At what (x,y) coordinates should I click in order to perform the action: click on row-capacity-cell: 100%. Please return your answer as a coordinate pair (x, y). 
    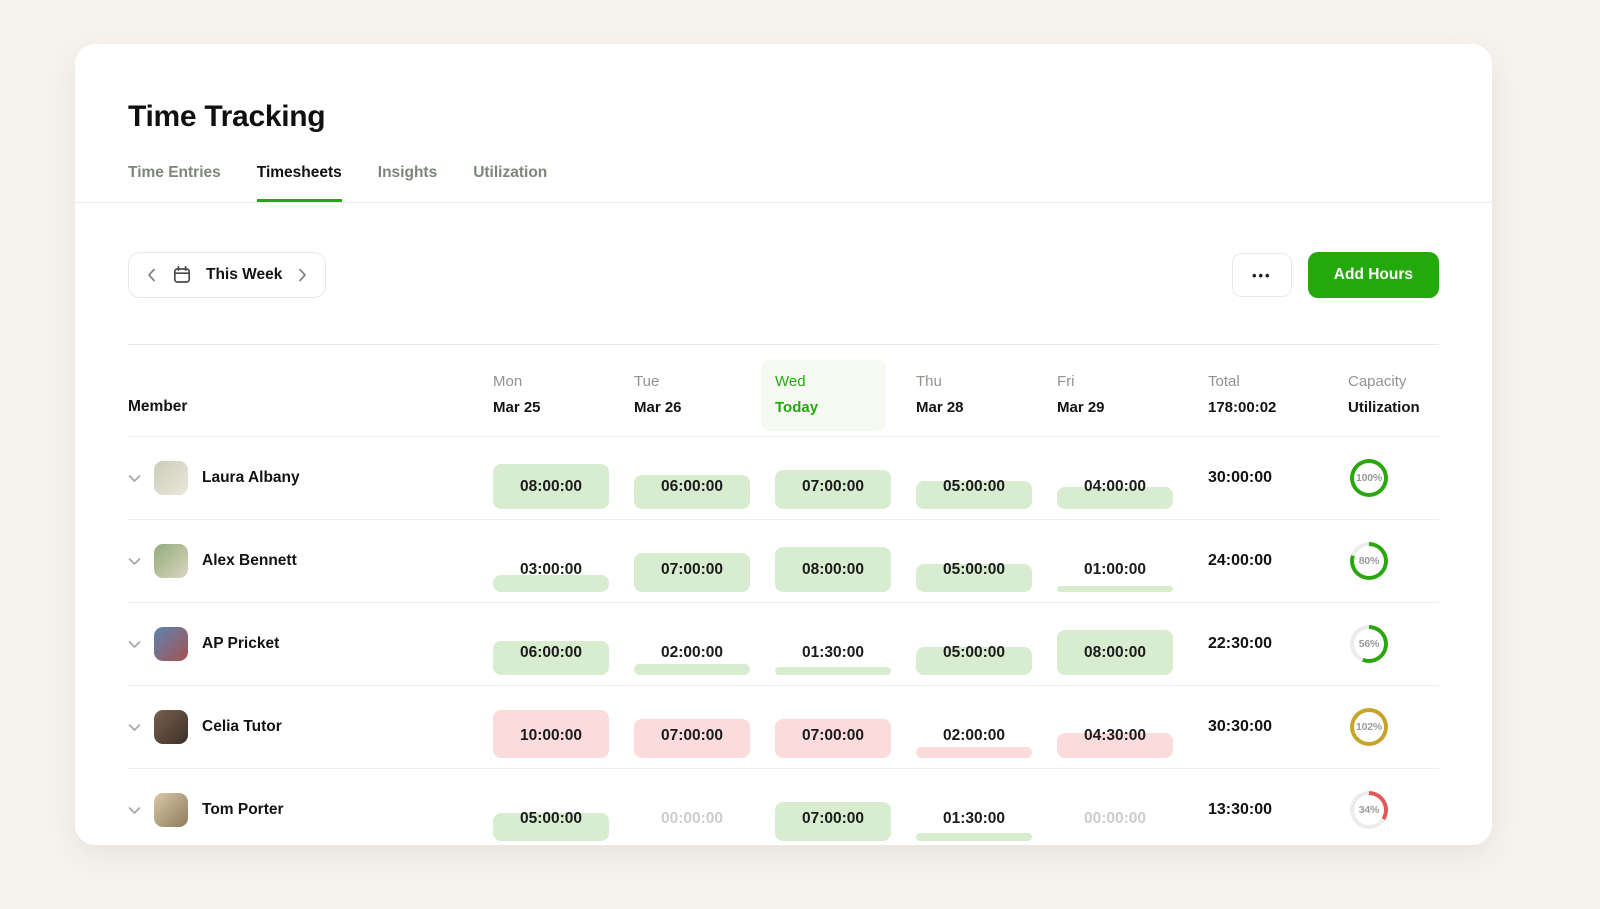
    Looking at the image, I should click on (1388, 478).